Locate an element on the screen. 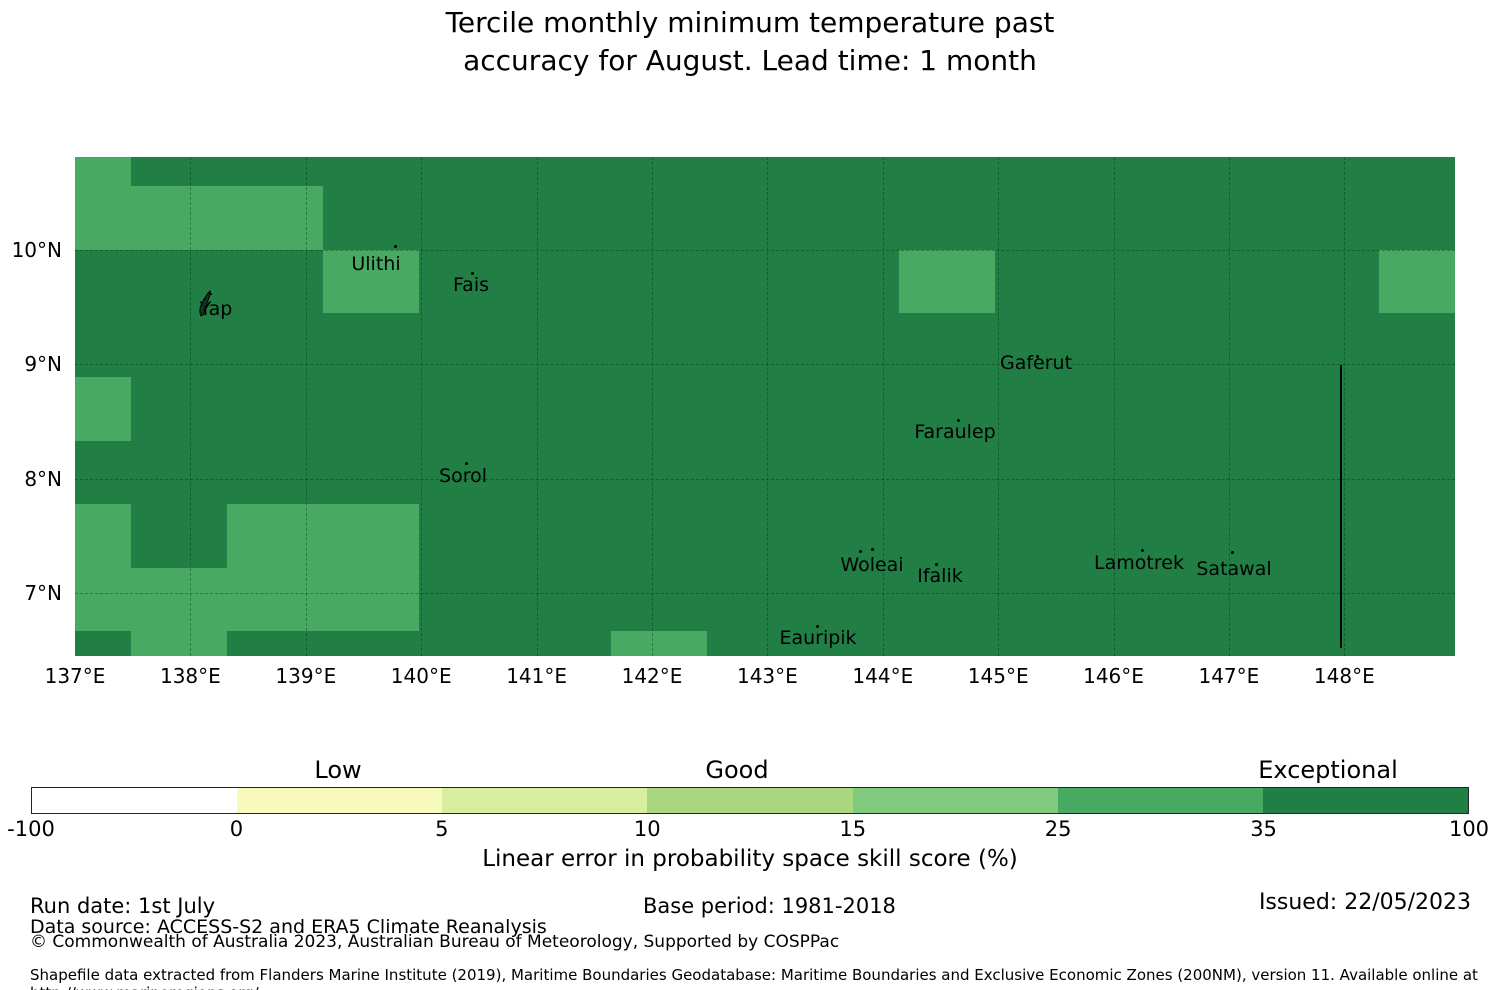  island-label-satawal: Satawal is located at coordinates (1234, 569).